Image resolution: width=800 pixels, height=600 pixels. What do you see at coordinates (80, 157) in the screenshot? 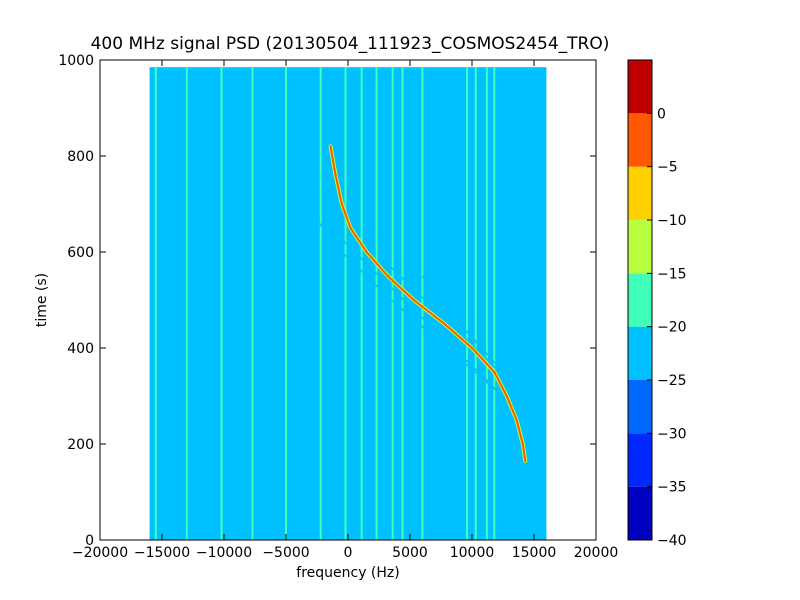
I see `y-tick-label: 800` at bounding box center [80, 157].